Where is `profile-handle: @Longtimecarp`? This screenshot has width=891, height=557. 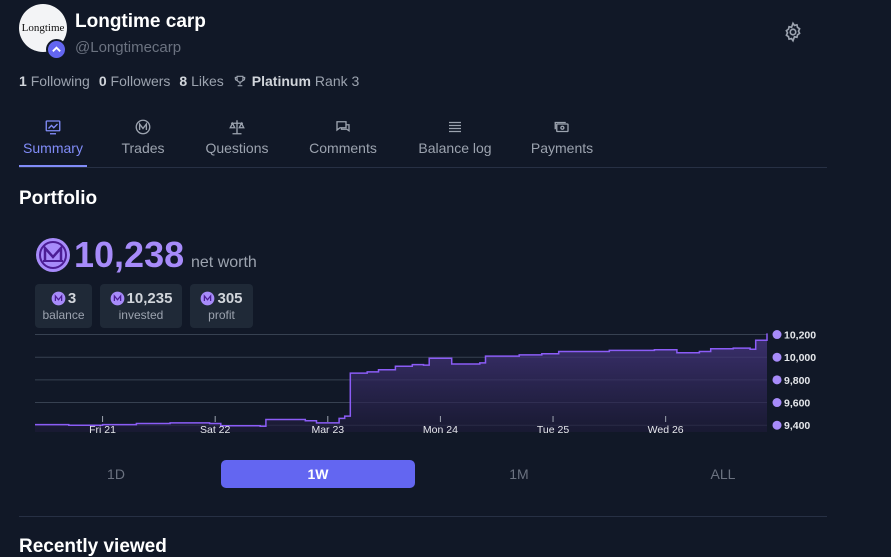
profile-handle: @Longtimecarp is located at coordinates (128, 47).